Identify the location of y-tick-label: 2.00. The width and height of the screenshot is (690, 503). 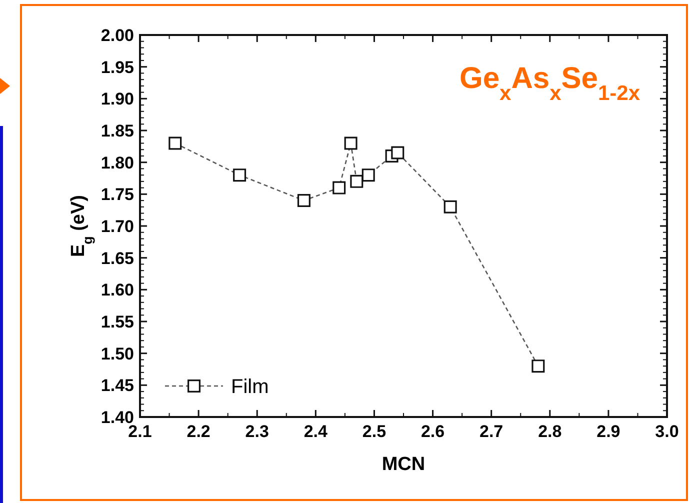
(117, 35).